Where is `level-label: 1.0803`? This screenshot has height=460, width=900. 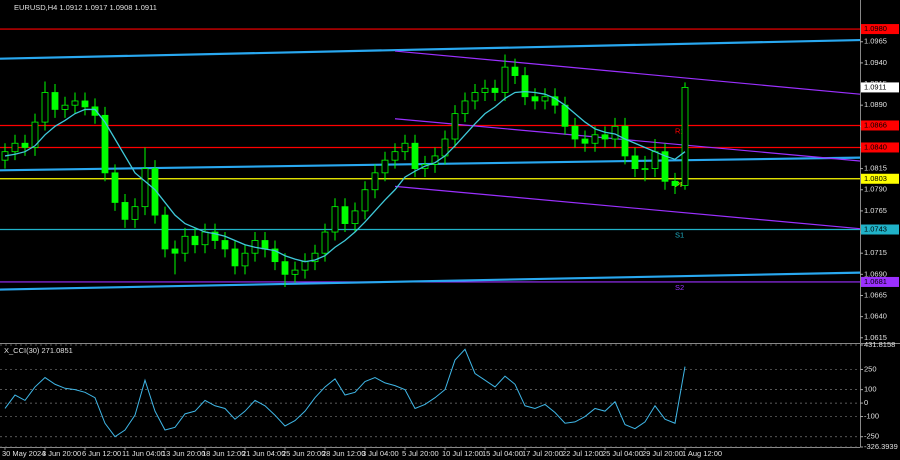 level-label: 1.0803 is located at coordinates (875, 178).